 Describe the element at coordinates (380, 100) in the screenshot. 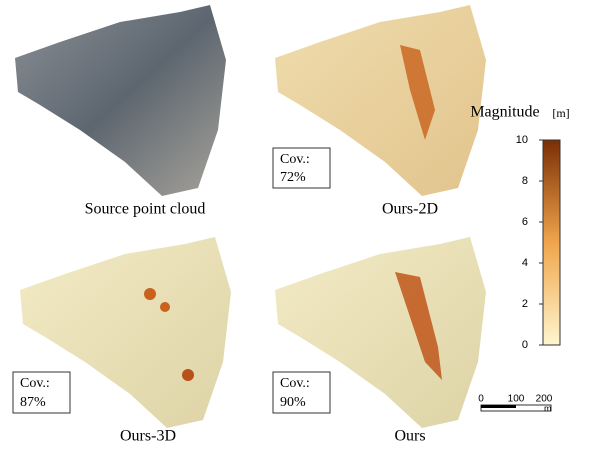

I see `ours-2d-cloud` at that location.